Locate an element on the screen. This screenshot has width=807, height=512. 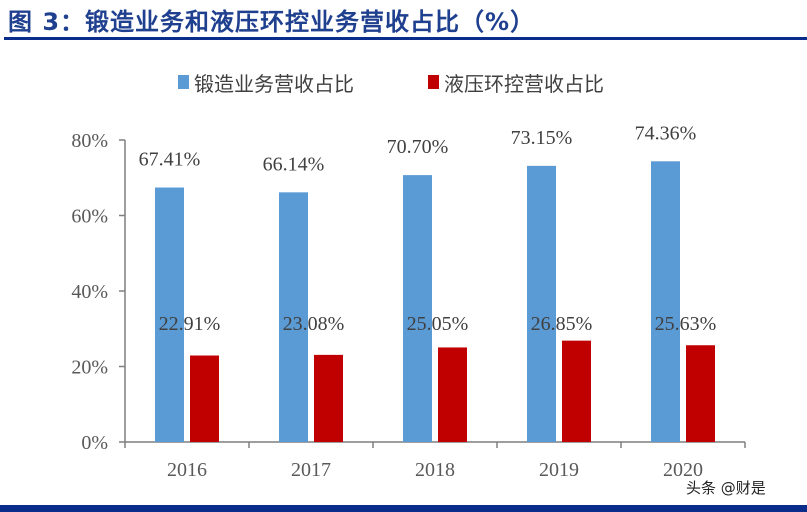
data-label: 67.41% is located at coordinates (170, 160).